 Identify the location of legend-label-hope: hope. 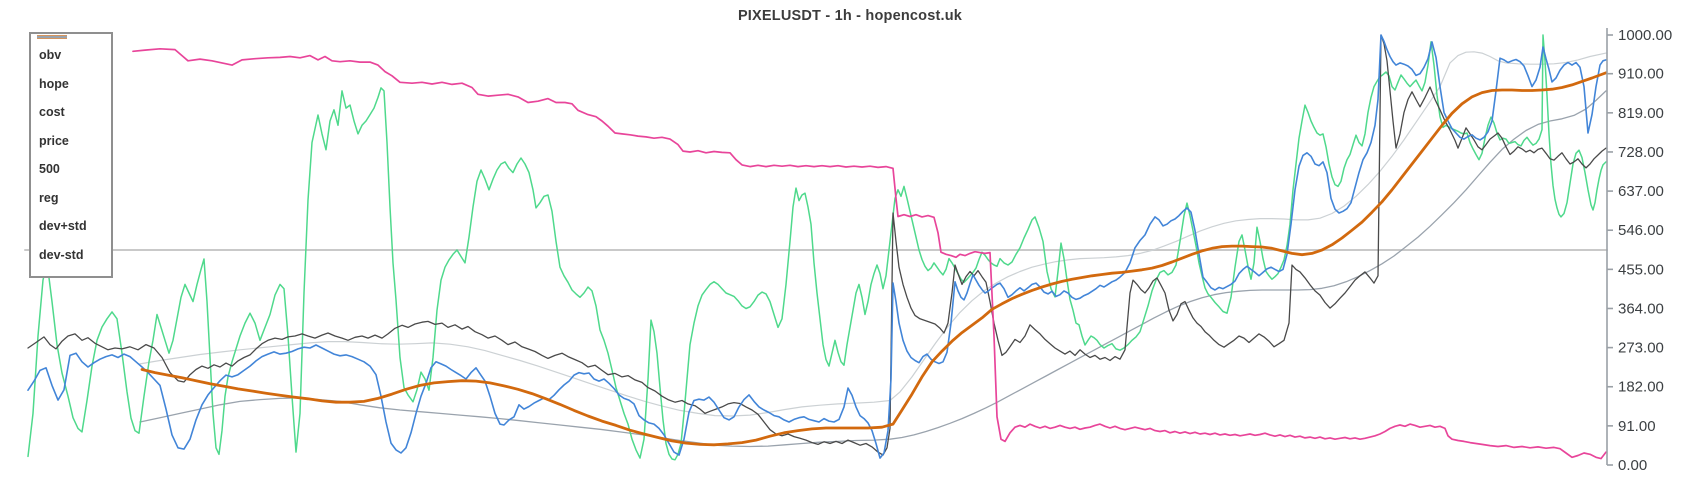
(54, 83).